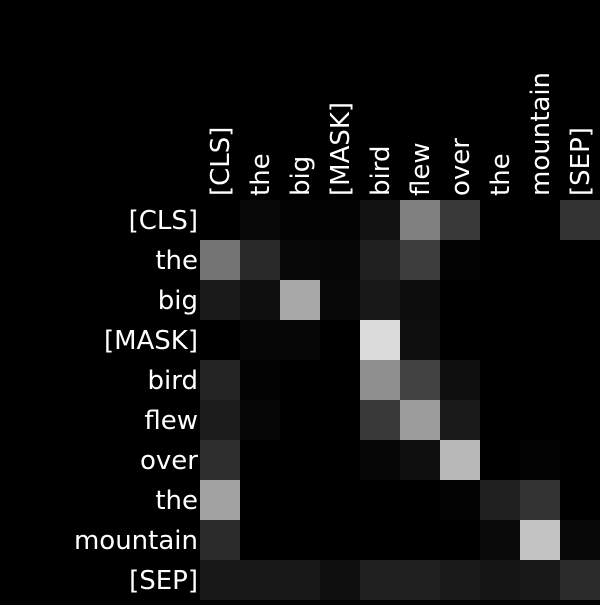 This screenshot has height=605, width=600. Describe the element at coordinates (300, 380) in the screenshot. I see `heatmap-cell-r4-c2` at that location.